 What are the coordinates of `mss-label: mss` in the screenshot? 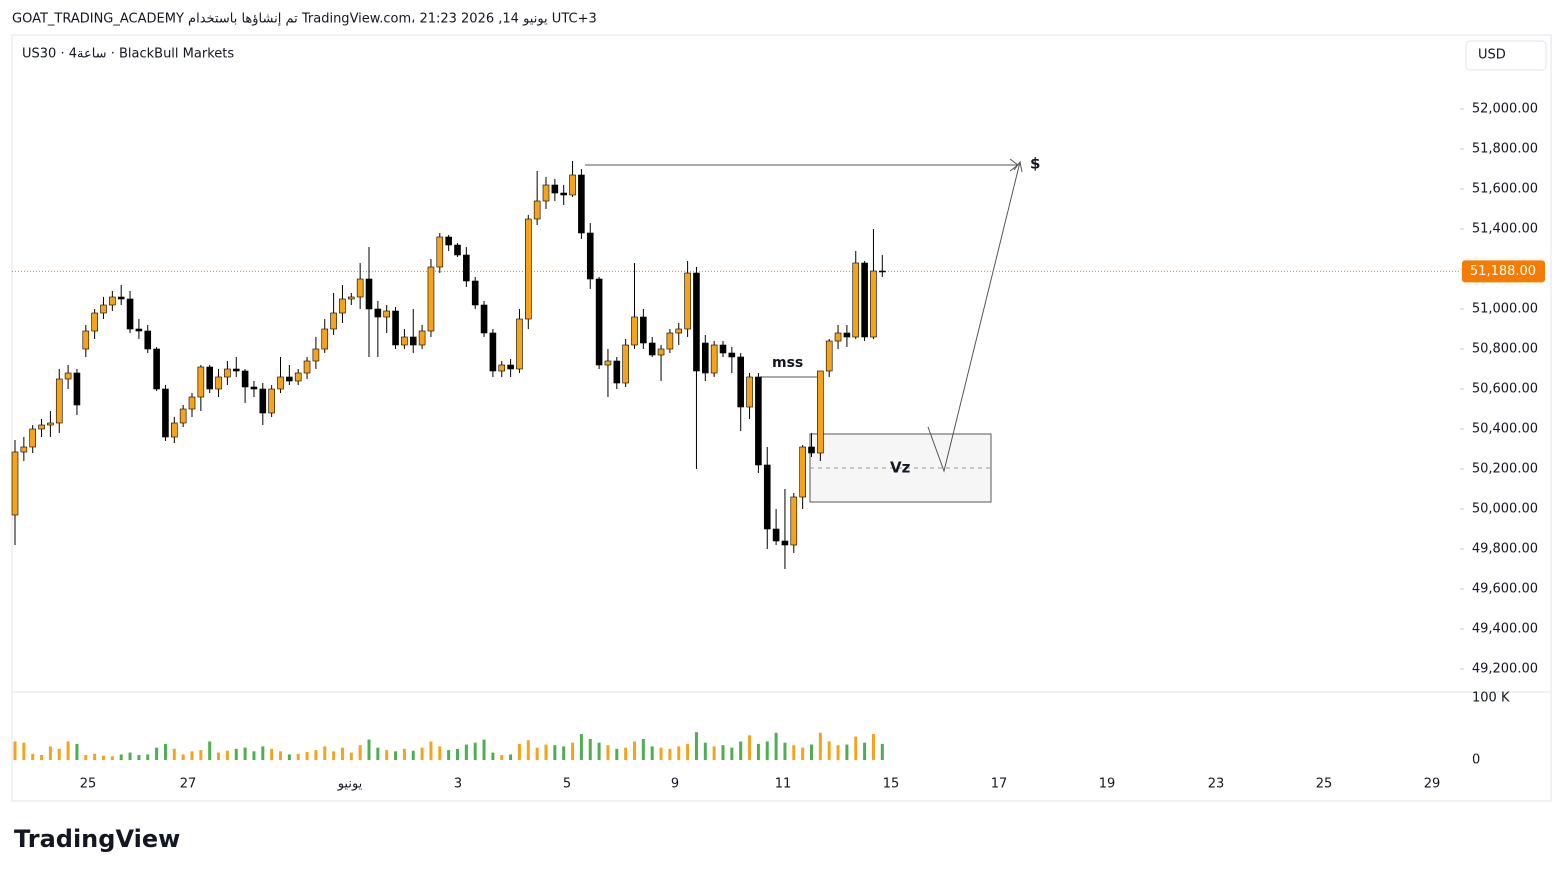 It's located at (787, 363).